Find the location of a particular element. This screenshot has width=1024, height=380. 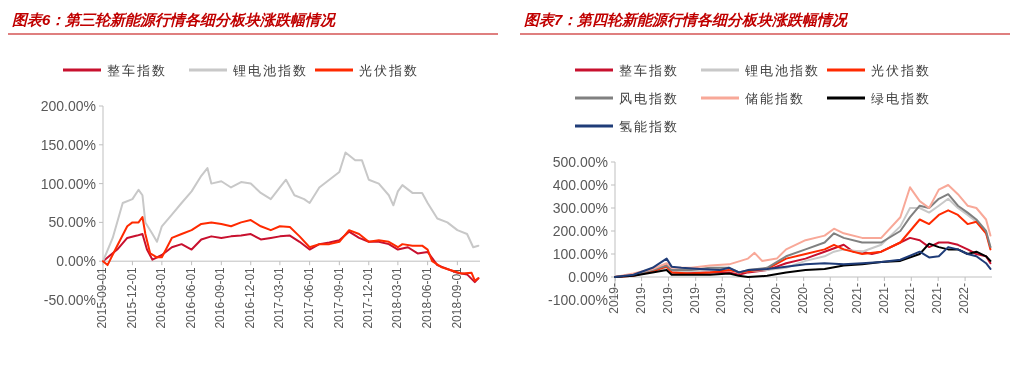

x-tick-label: 2015-09-01 is located at coordinates (102, 297).